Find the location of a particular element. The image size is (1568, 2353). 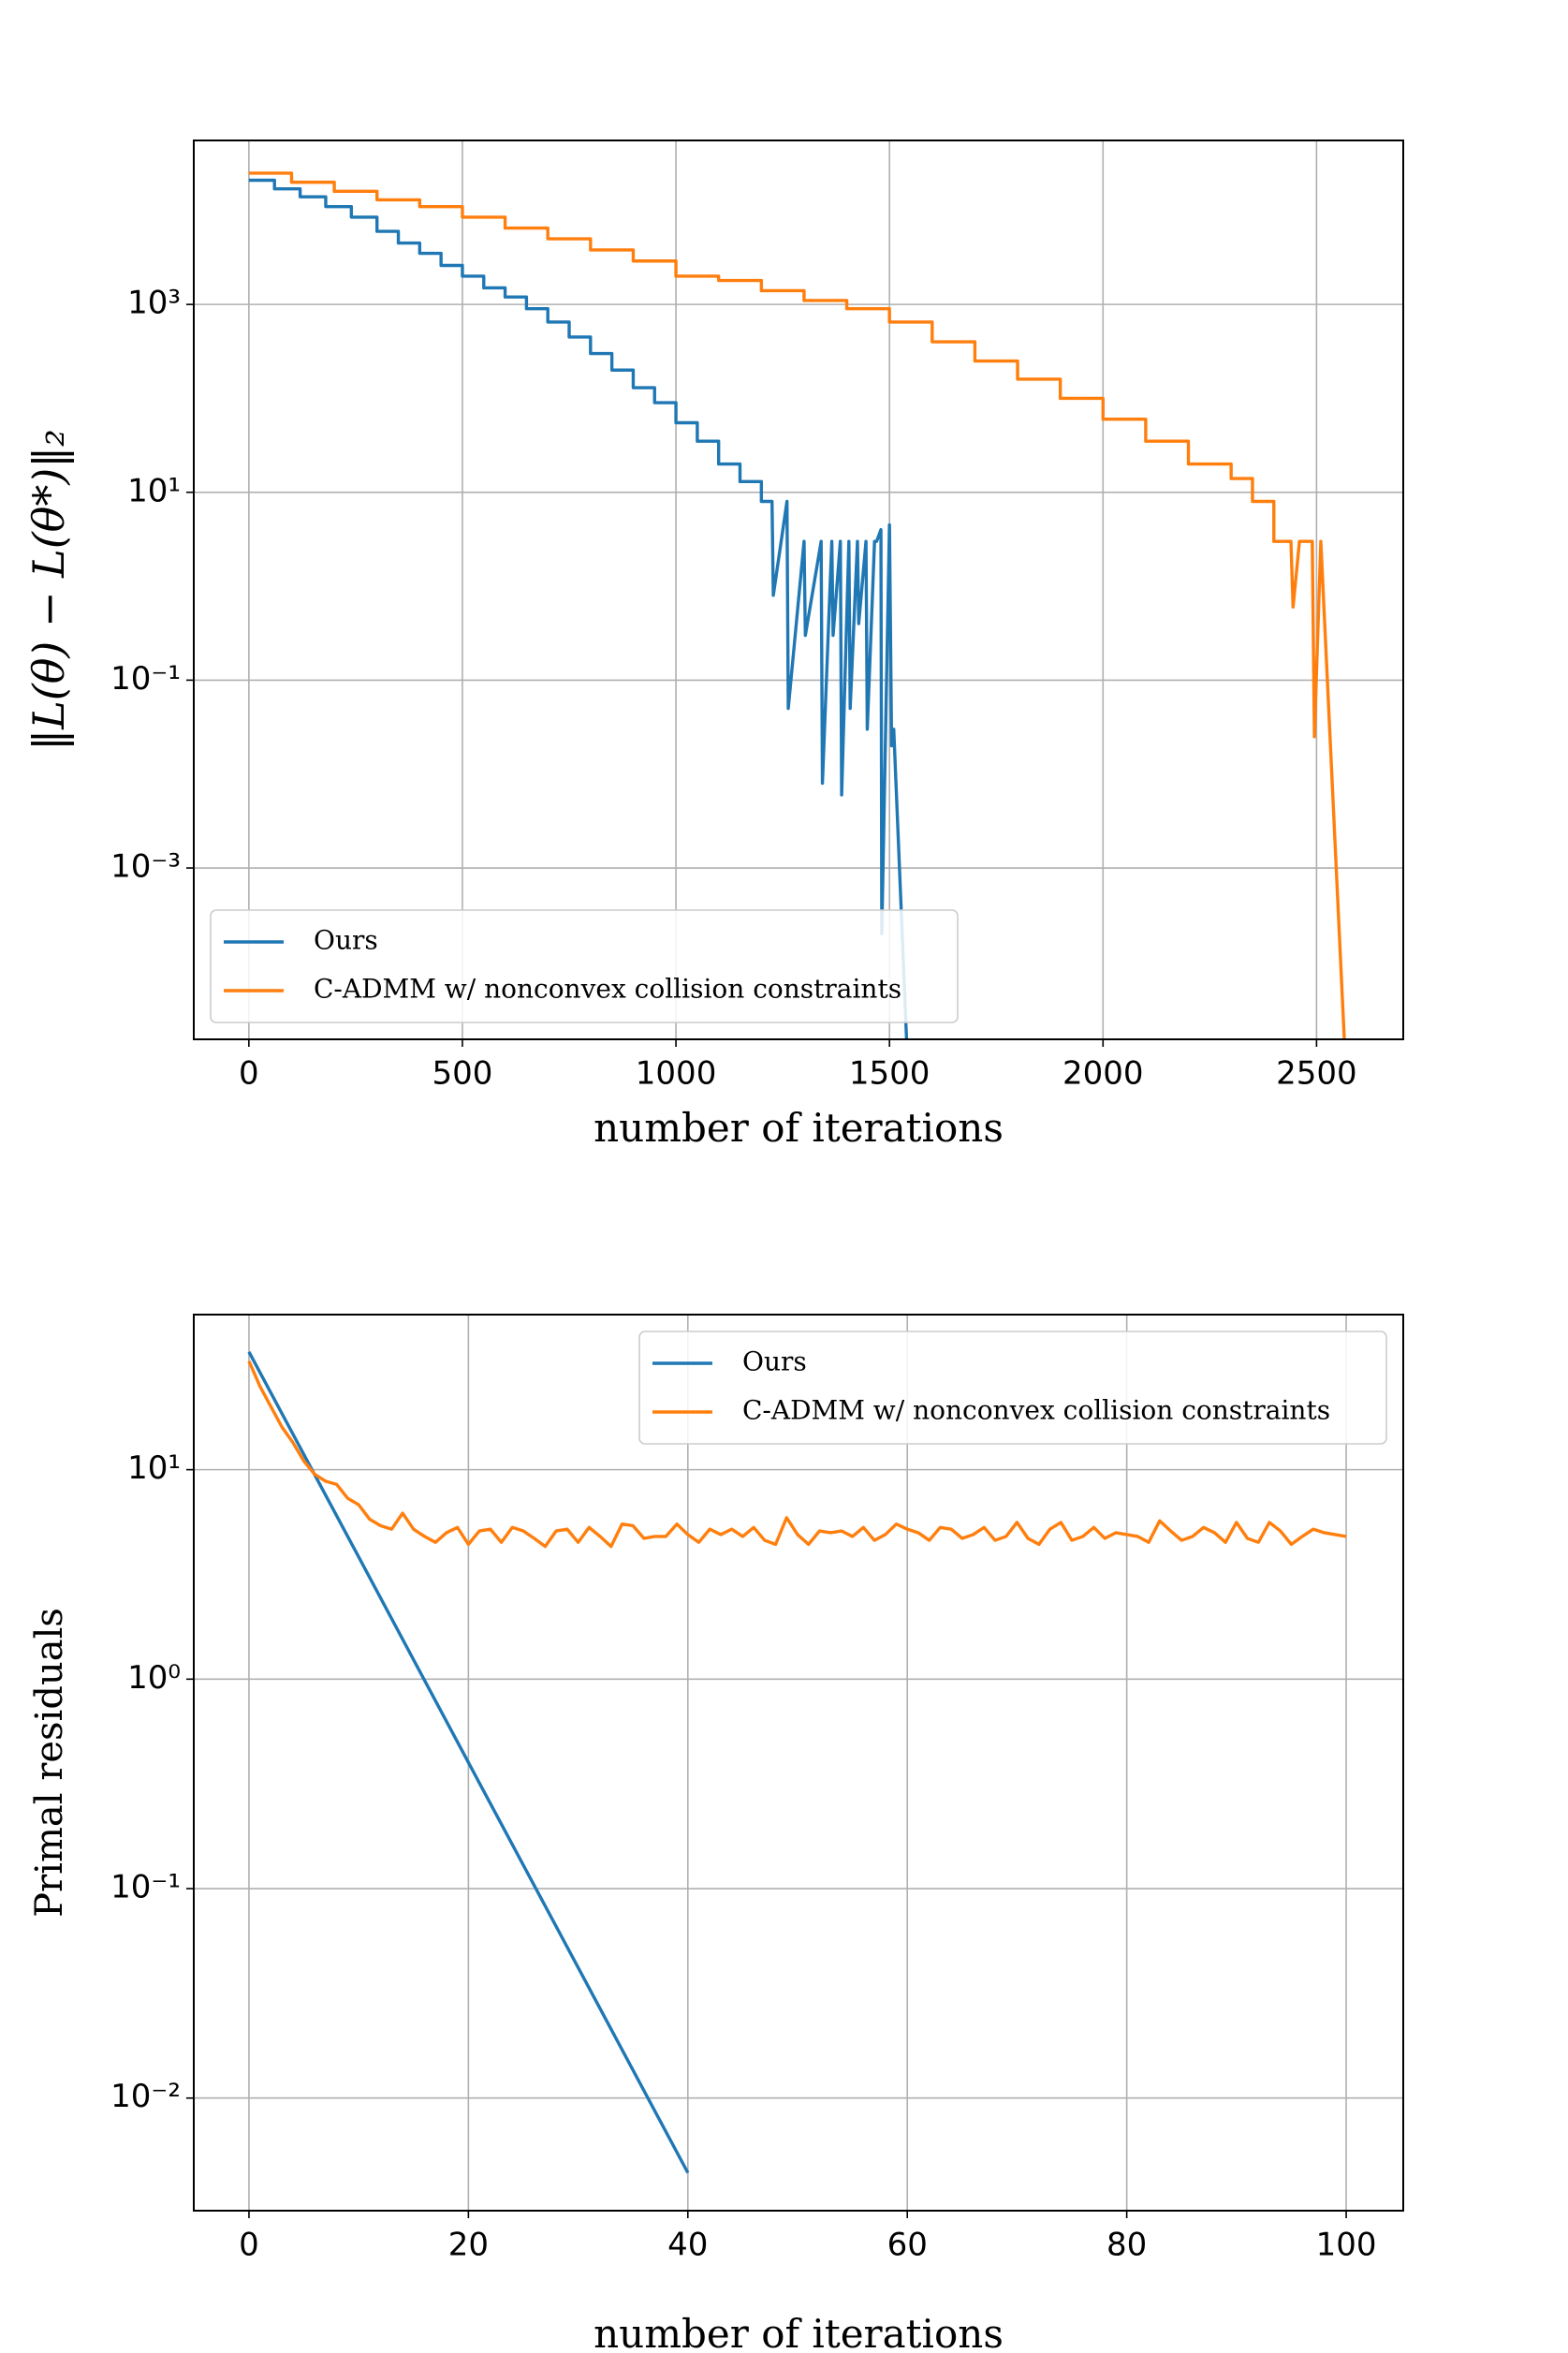

y-axis-label: Primal residuals is located at coordinates (50, 1763).